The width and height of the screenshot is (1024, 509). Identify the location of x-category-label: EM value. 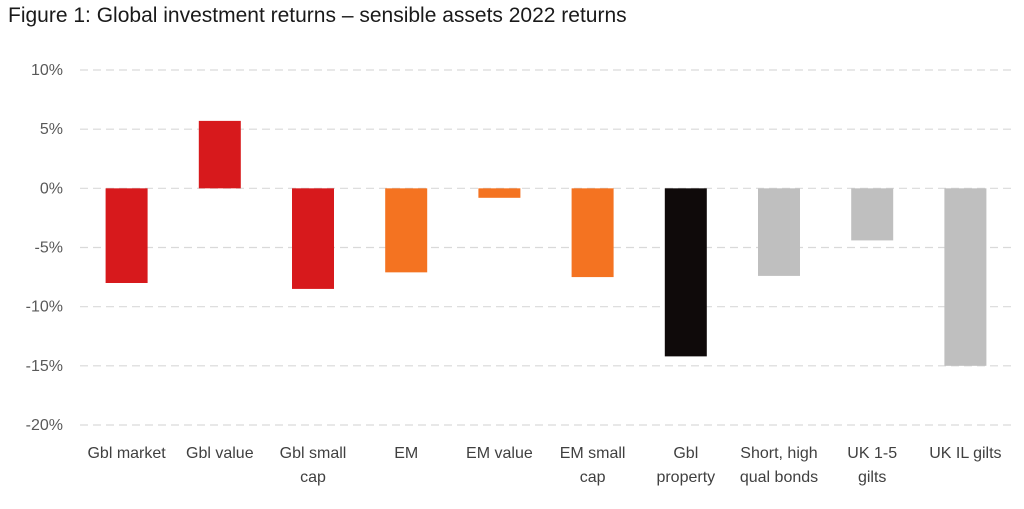
(499, 453).